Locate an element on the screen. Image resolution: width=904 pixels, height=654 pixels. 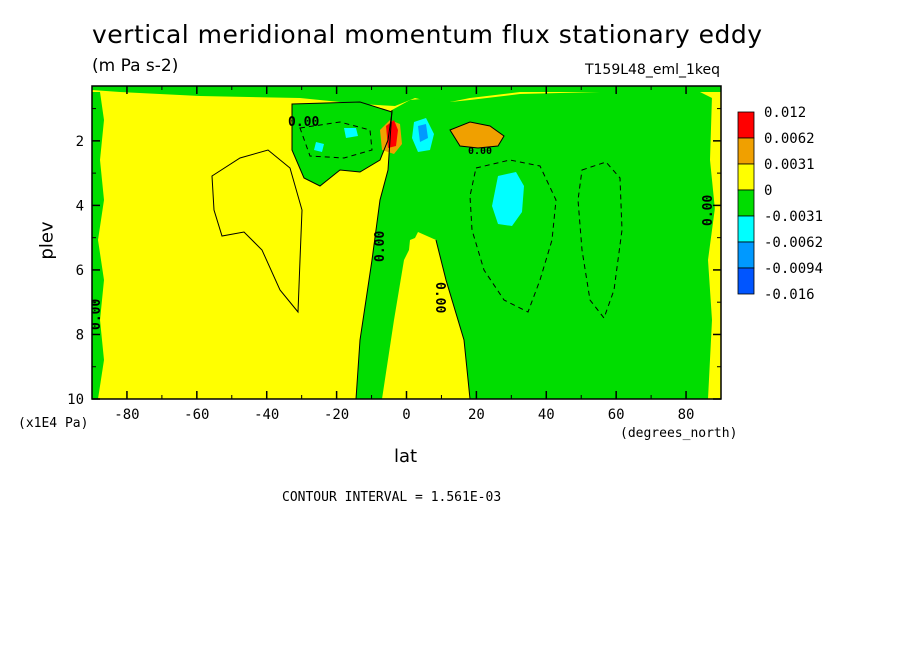
contour-lines is located at coordinates (358, 250).